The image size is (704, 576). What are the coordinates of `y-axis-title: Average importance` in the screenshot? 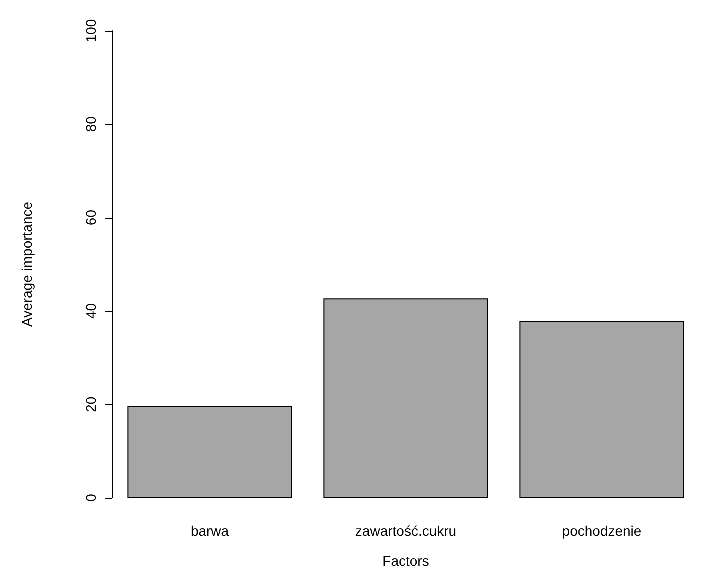 It's located at (27, 265).